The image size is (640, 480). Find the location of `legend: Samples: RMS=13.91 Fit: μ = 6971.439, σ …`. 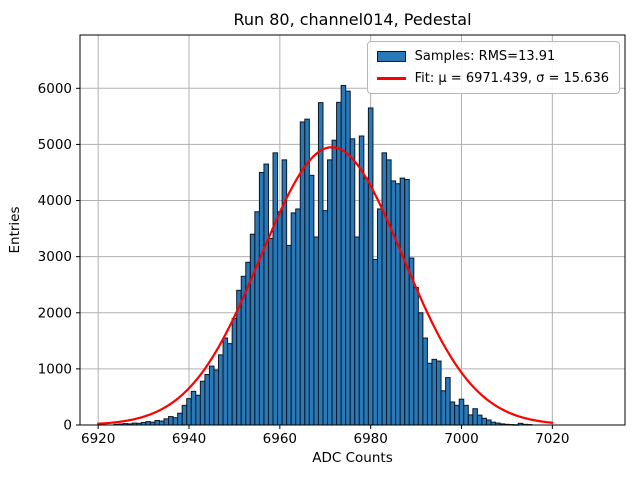

legend: Samples: RMS=13.91 Fit: μ = 6971.439, σ … is located at coordinates (493, 67).